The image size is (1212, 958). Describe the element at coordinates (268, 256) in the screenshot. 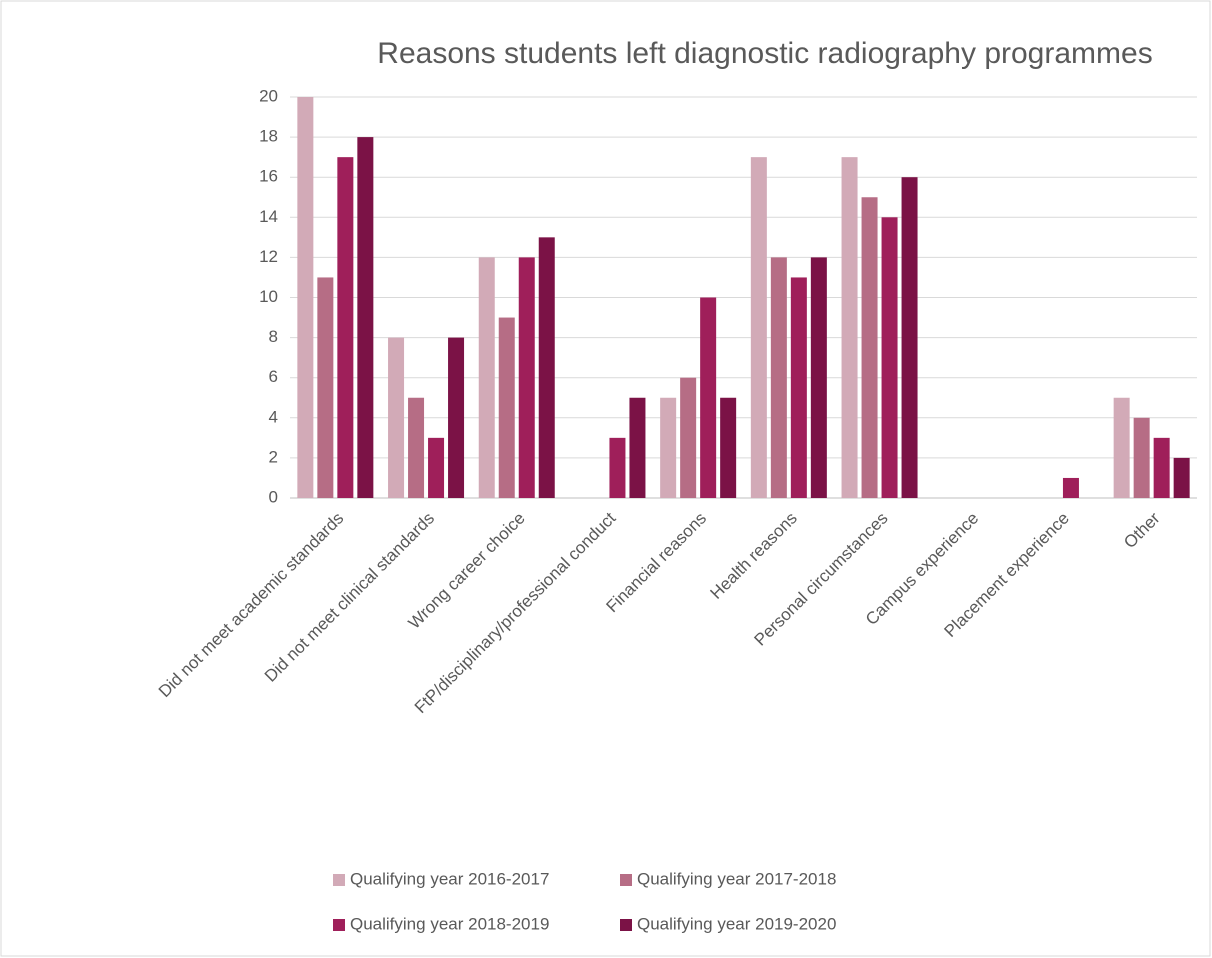

I see `y-tick-label: 12` at that location.